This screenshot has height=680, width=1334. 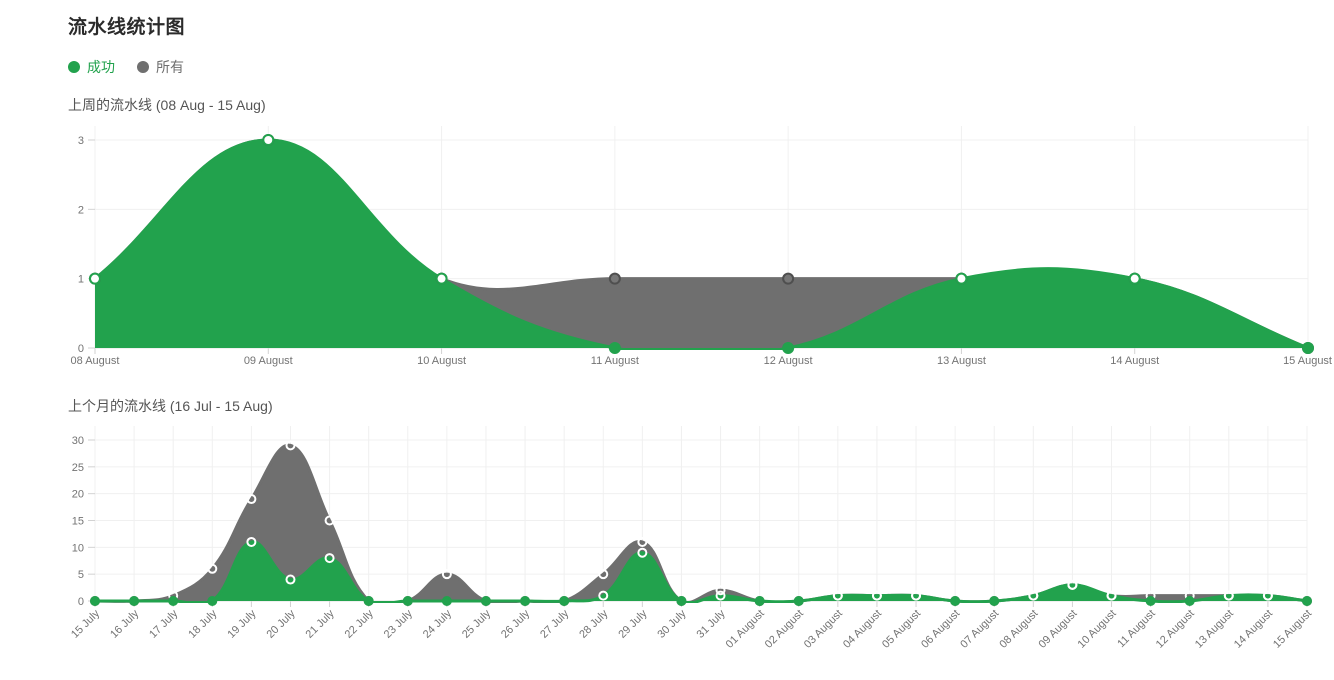 I want to click on x-axis-tick-label: 21 July, so click(x=320, y=623).